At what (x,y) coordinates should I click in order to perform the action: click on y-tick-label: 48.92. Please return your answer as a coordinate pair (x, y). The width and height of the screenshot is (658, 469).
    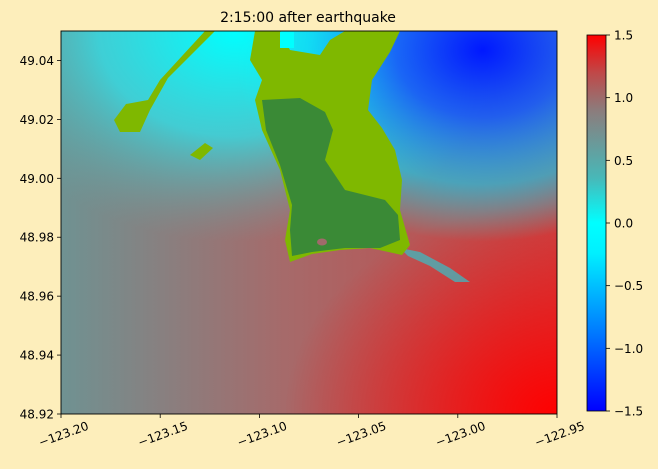
    Looking at the image, I should click on (37, 415).